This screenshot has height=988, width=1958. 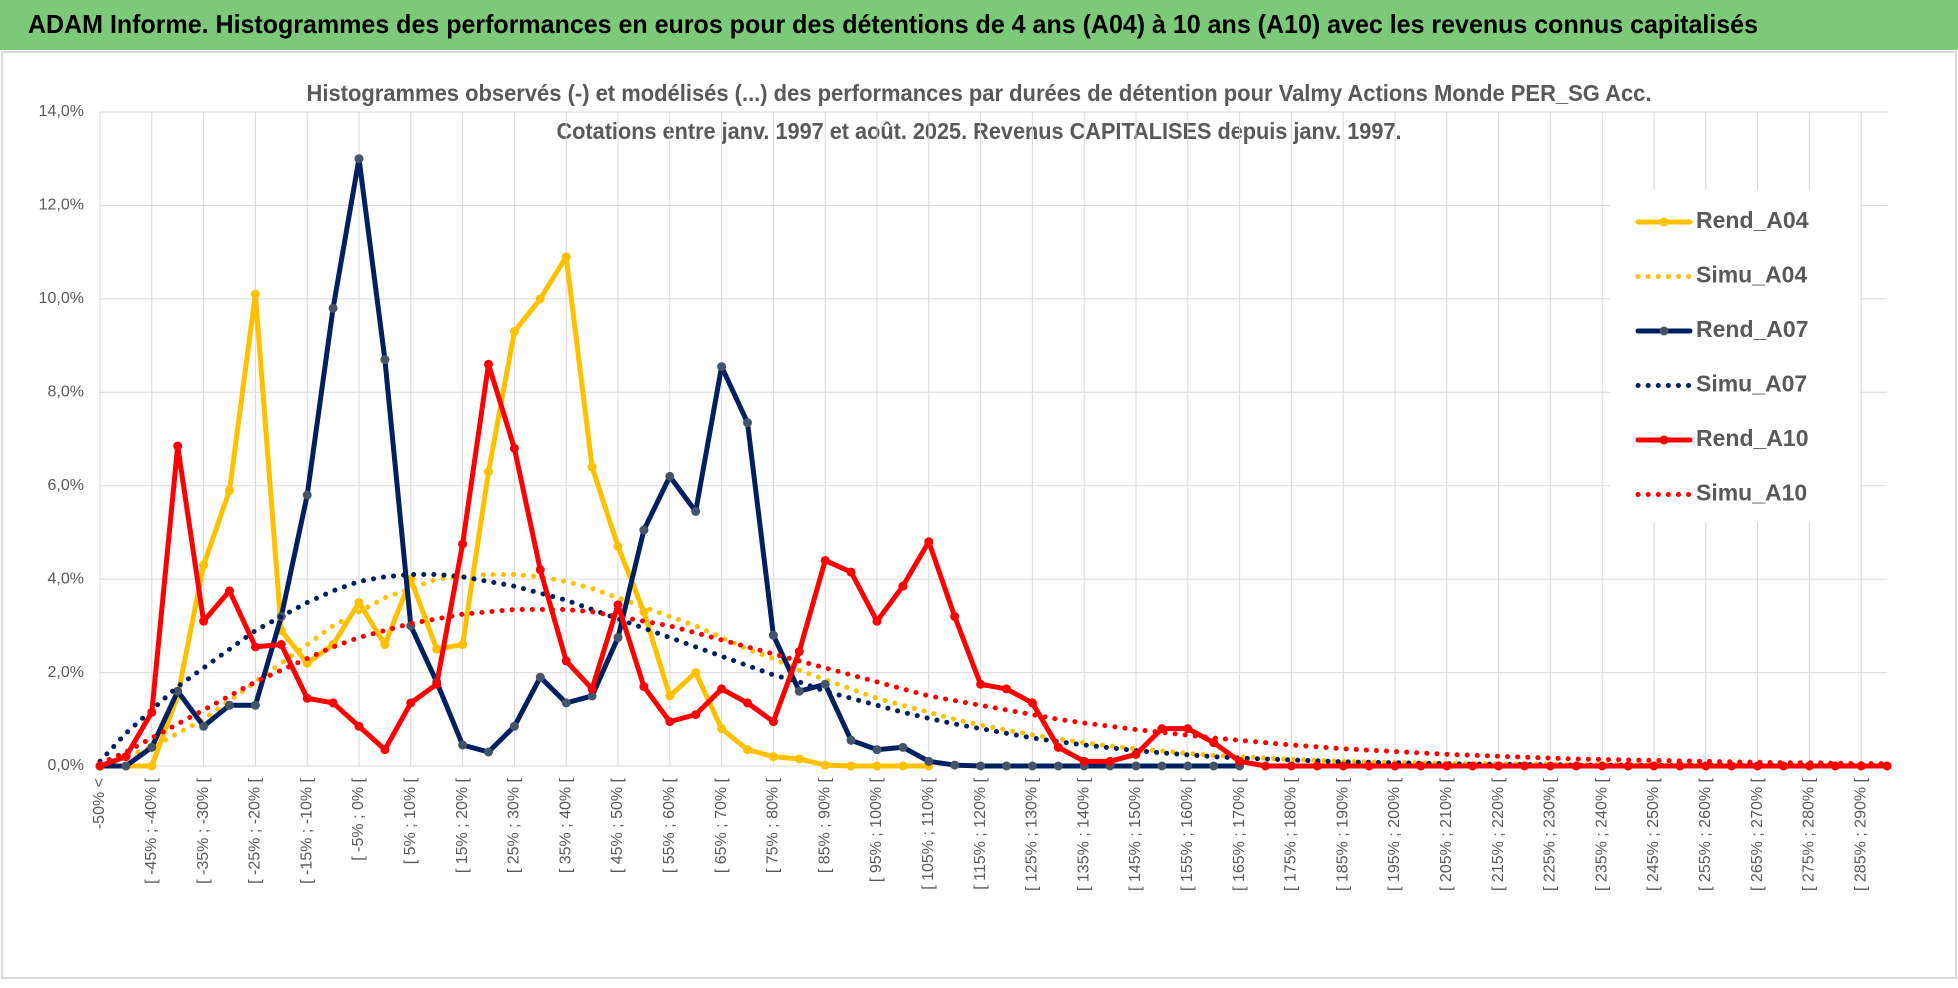 I want to click on x-tick-label: [ 35% ; 40% [, so click(x=565, y=825).